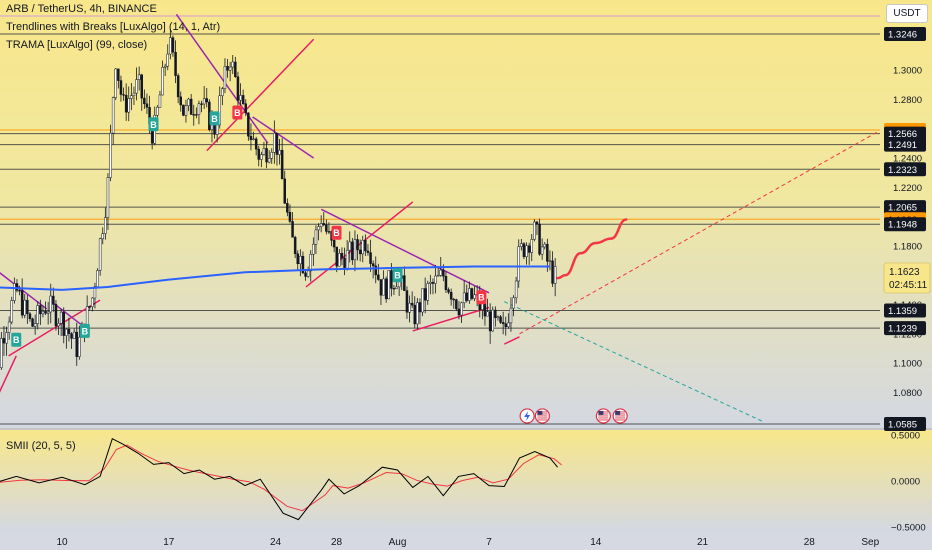 This screenshot has width=932, height=550. What do you see at coordinates (41, 446) in the screenshot?
I see `oscillator-label: SMII (20, 5, 5)` at bounding box center [41, 446].